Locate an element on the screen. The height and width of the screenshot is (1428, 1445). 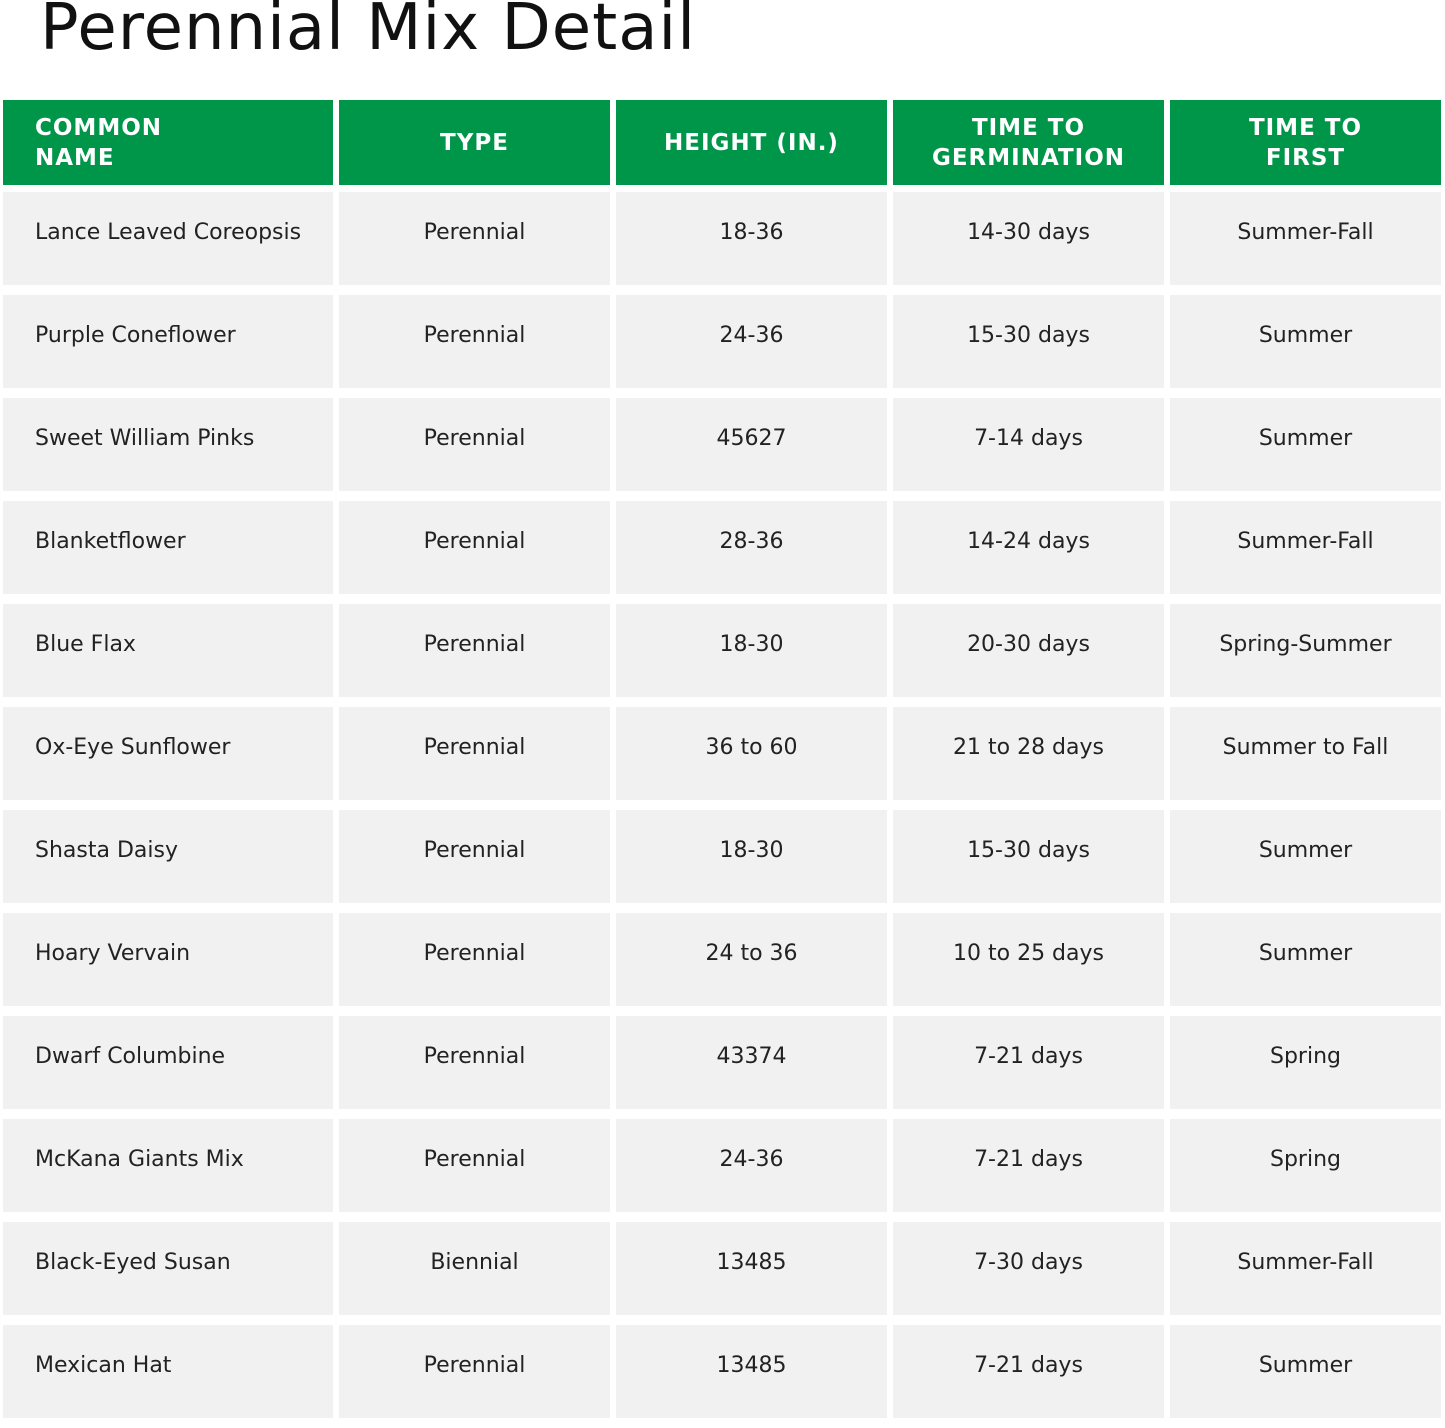
cell-time-to-first: Spring-Summer is located at coordinates (1305, 650).